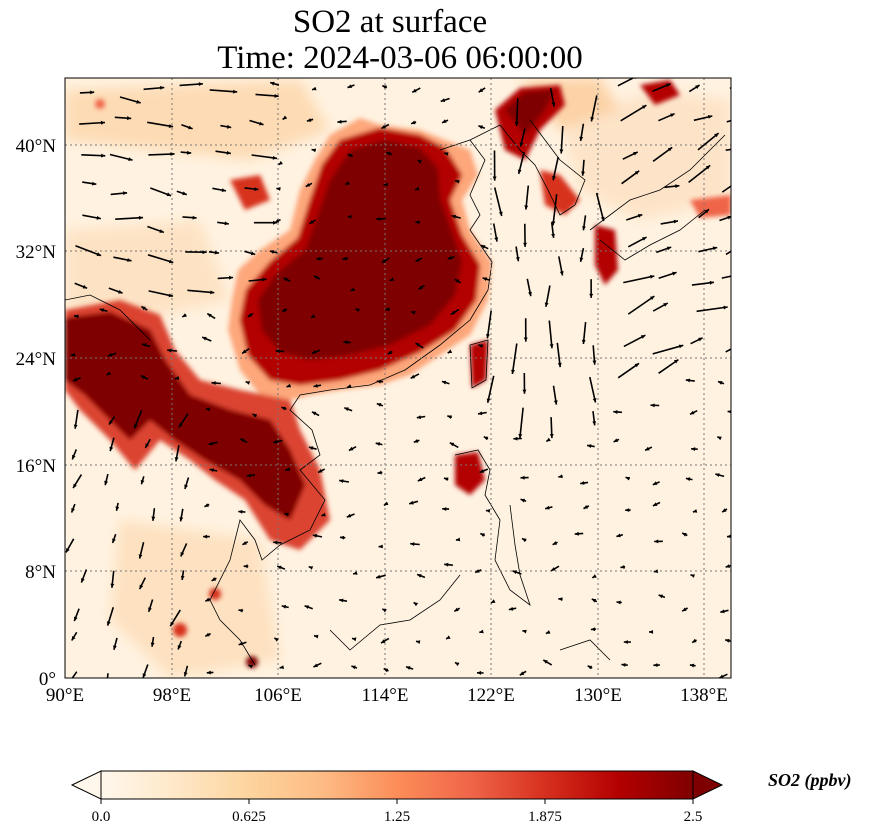 This screenshot has height=836, width=875. Describe the element at coordinates (249, 817) in the screenshot. I see `colorbar-tick-label: 0.625` at that location.